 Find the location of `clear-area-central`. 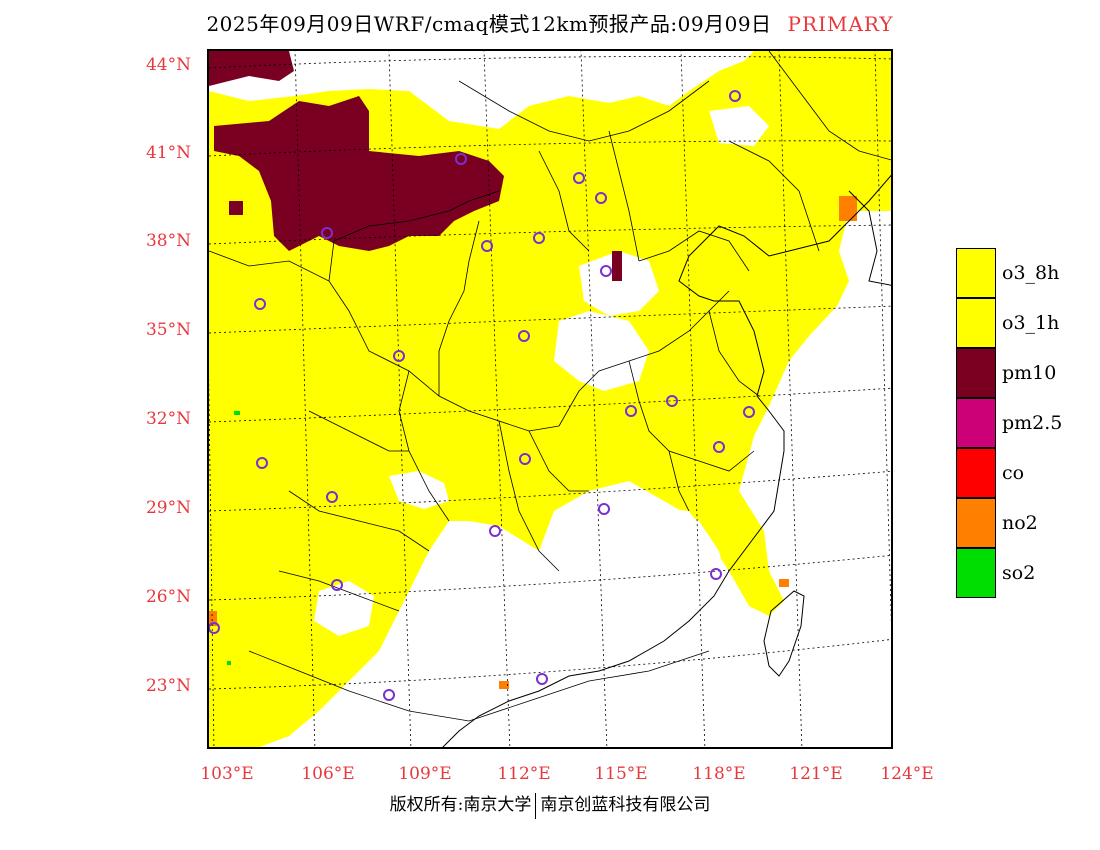

clear-area-central is located at coordinates (601, 351).